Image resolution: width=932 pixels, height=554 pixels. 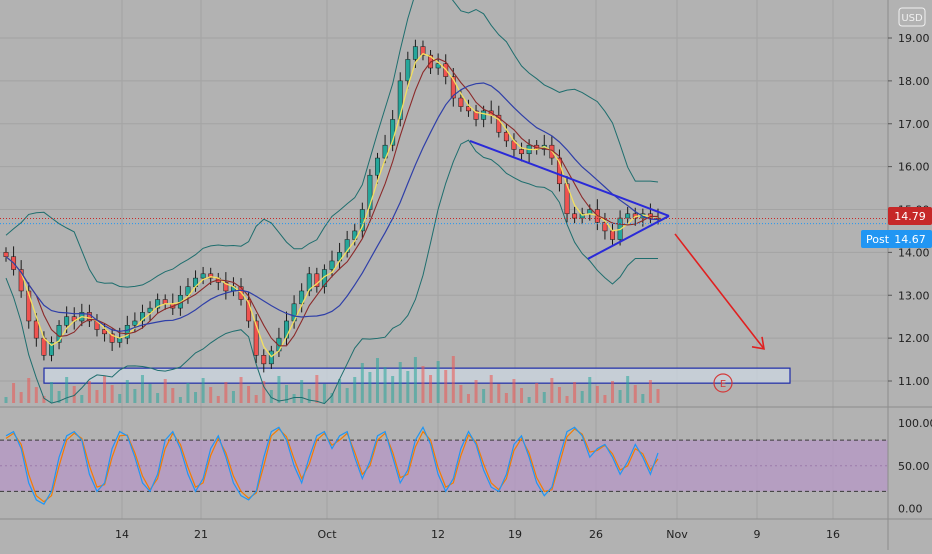 What do you see at coordinates (723, 383) in the screenshot?
I see `earnings-marker: E` at bounding box center [723, 383].